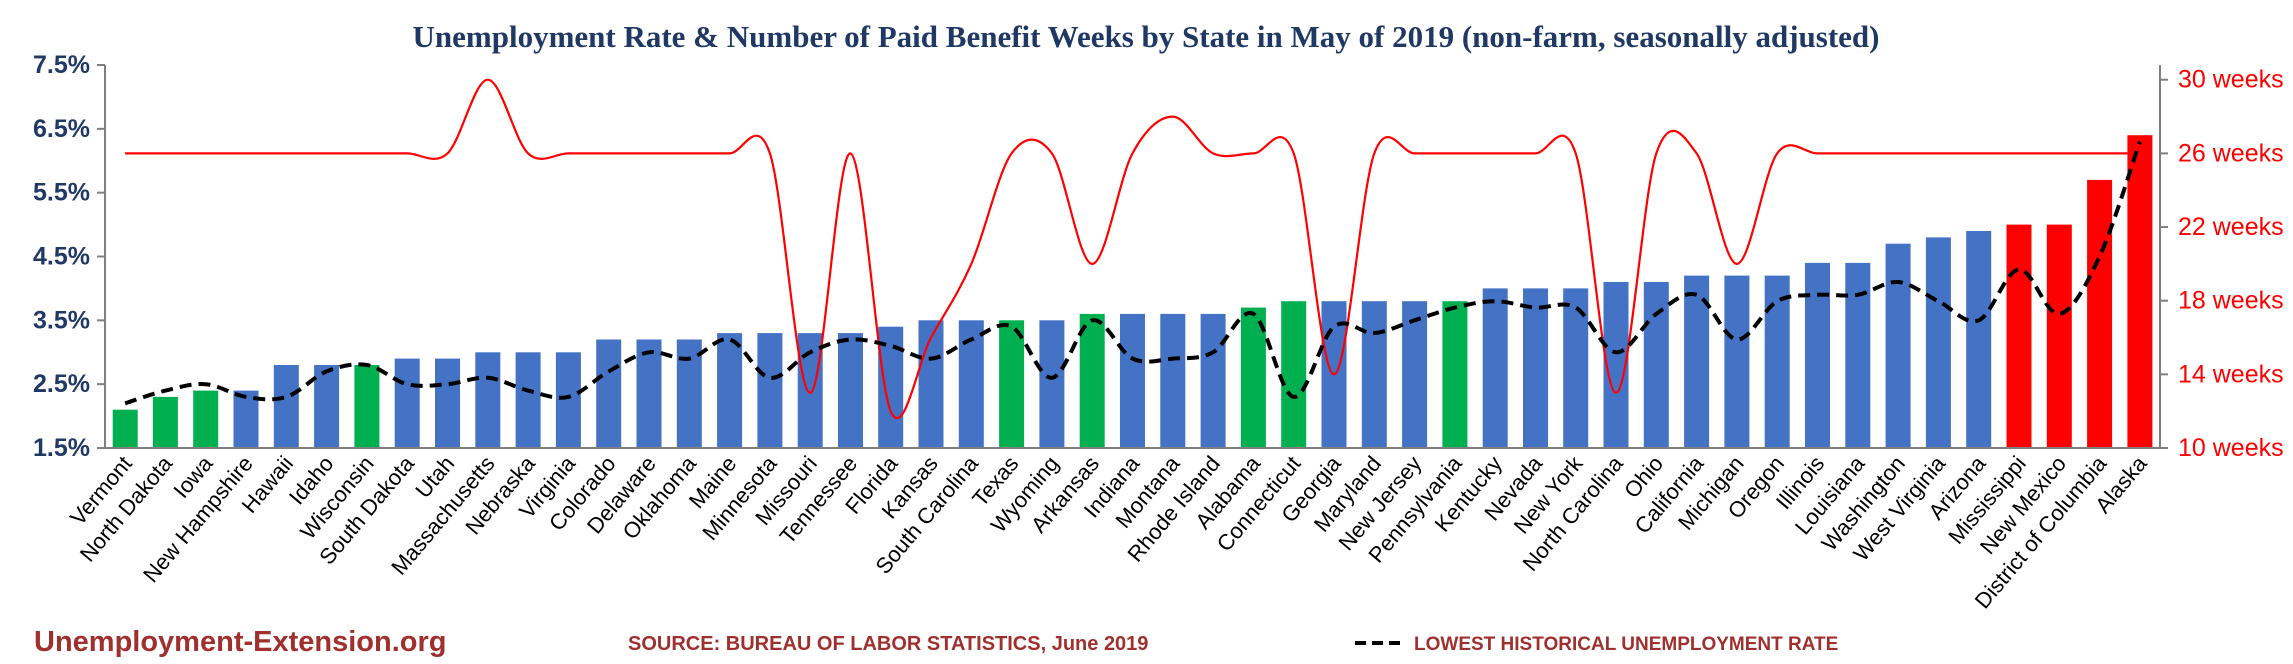  What do you see at coordinates (649, 393) in the screenshot?
I see `bar-delaware` at bounding box center [649, 393].